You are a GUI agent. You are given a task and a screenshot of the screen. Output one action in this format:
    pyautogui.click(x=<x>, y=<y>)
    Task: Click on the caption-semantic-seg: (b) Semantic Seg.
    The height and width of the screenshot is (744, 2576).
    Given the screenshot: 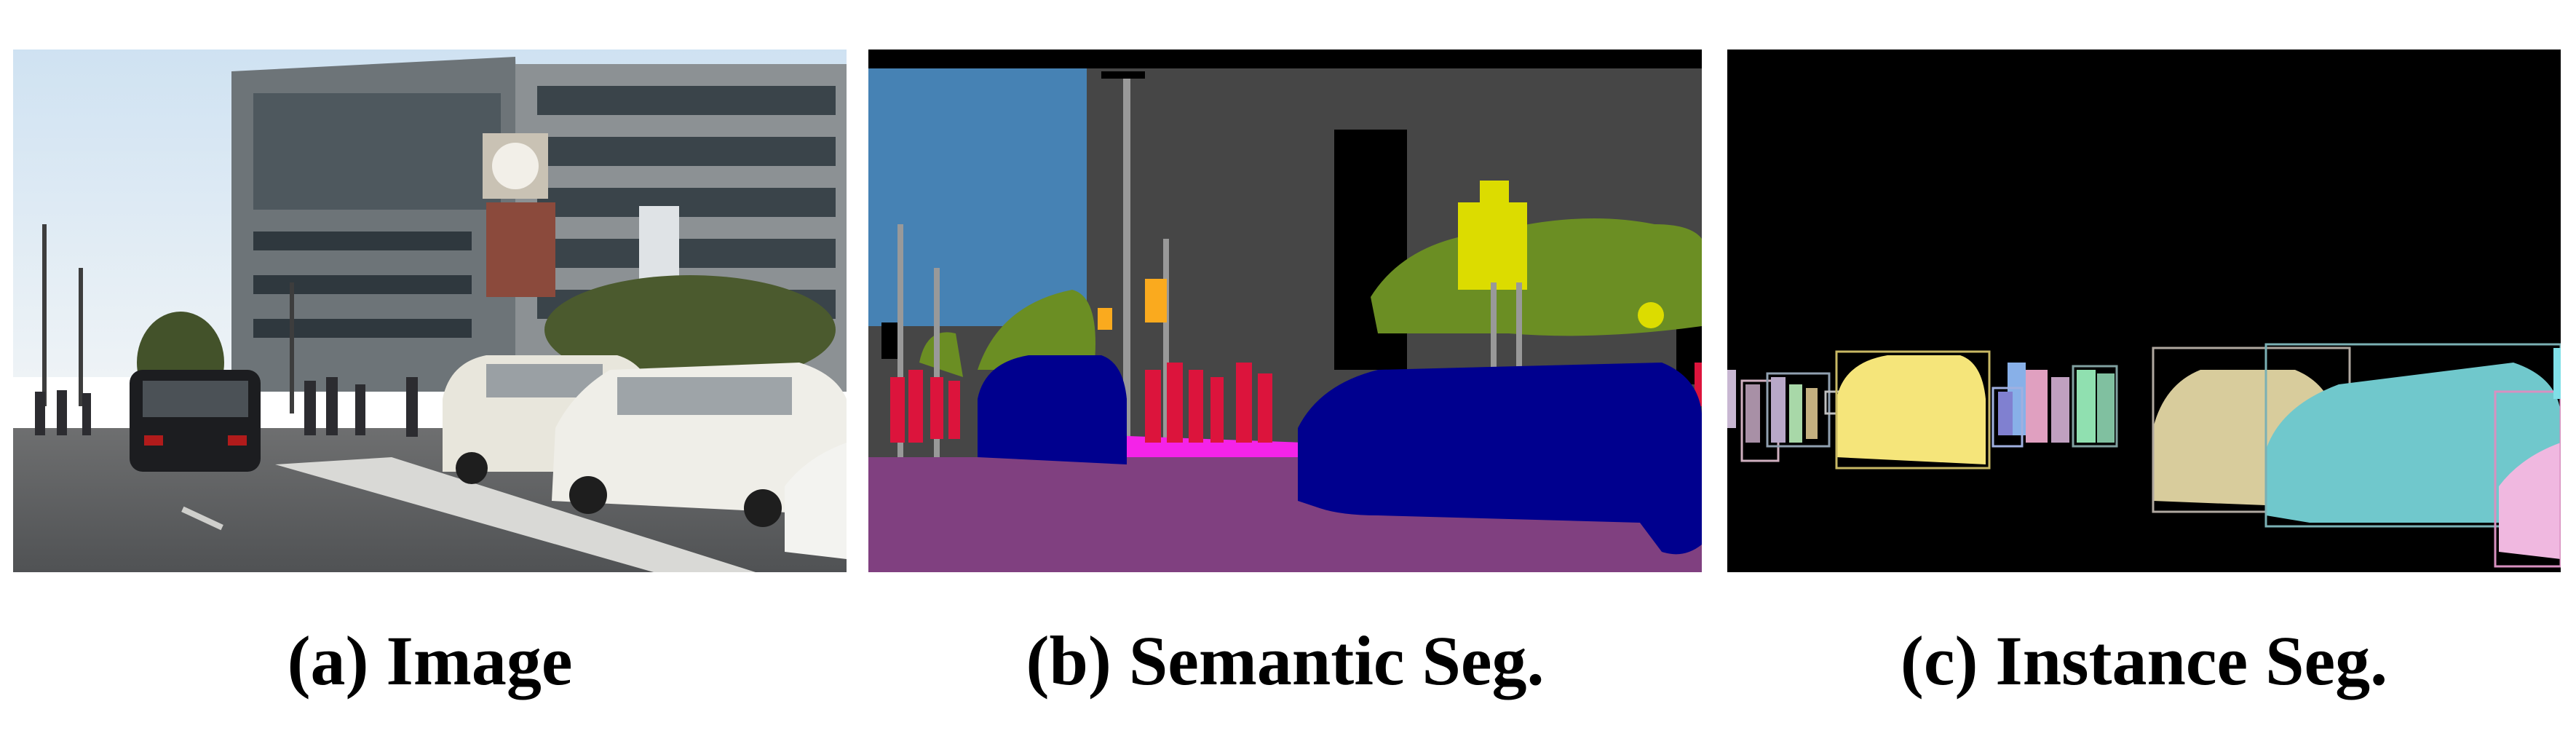 What is the action you would take?
    pyautogui.click(x=1285, y=661)
    